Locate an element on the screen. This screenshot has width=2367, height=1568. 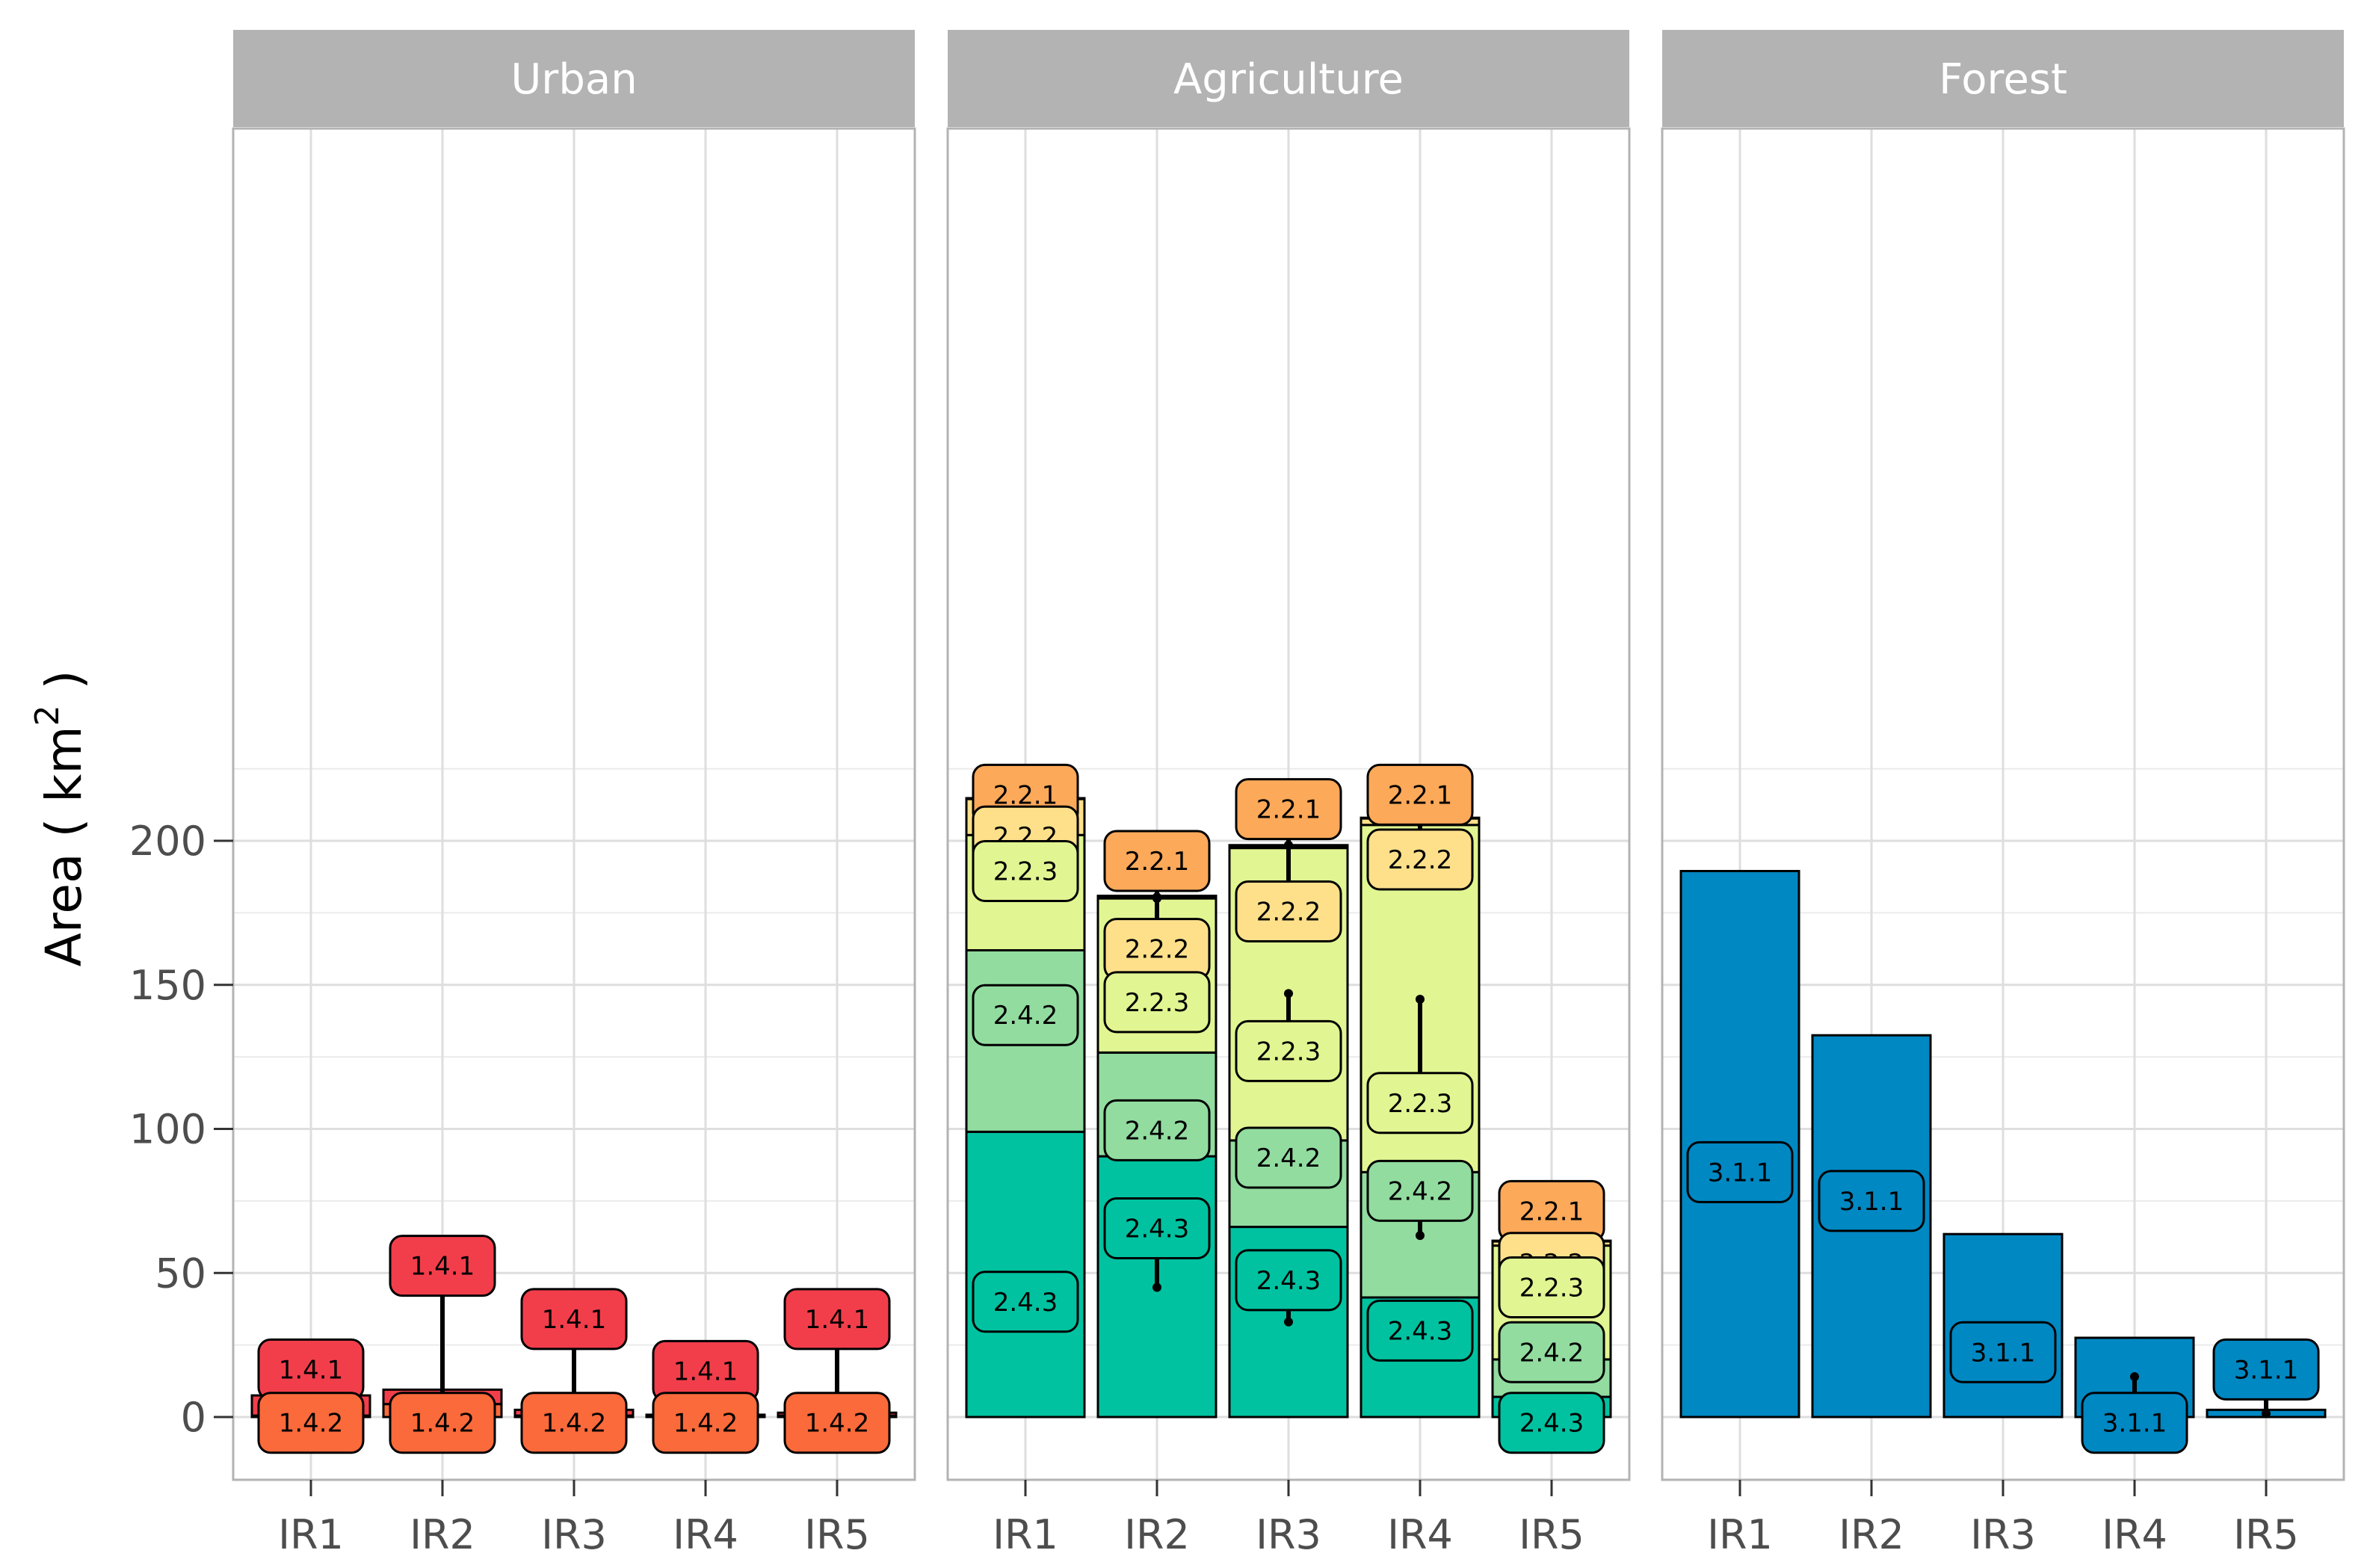
y-axis: 0 50 100 150 200 is located at coordinates (181, 1129).